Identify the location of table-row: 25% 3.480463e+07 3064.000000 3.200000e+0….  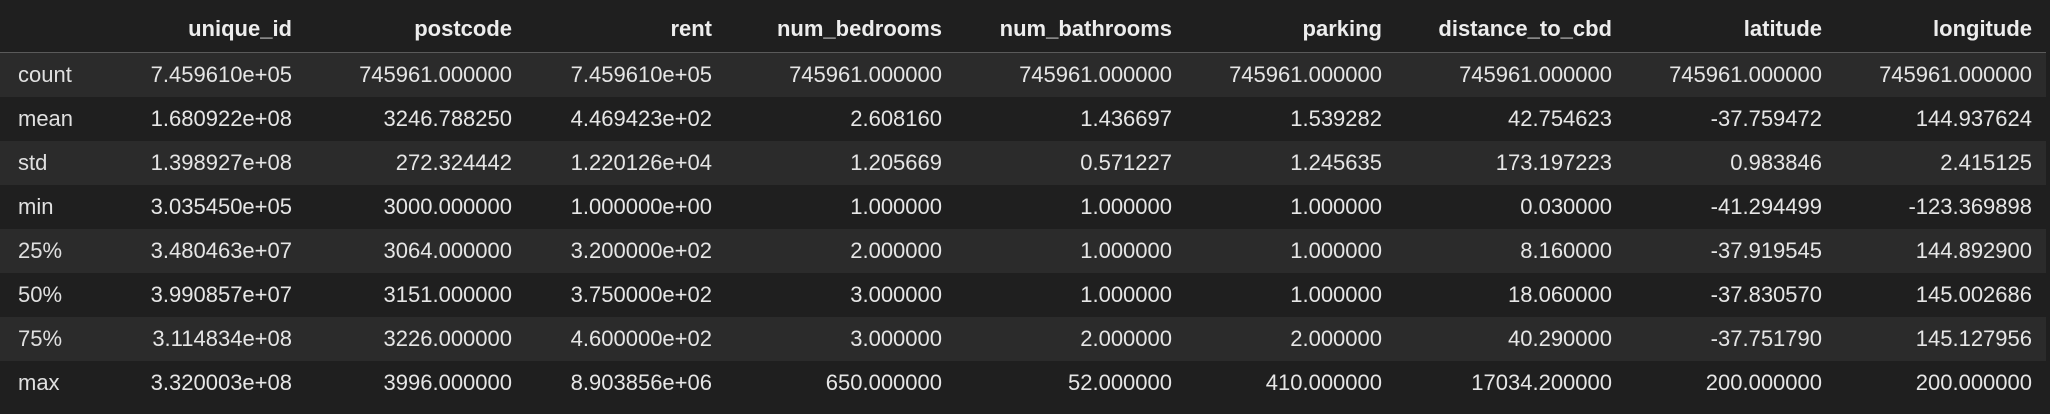
(1023, 251).